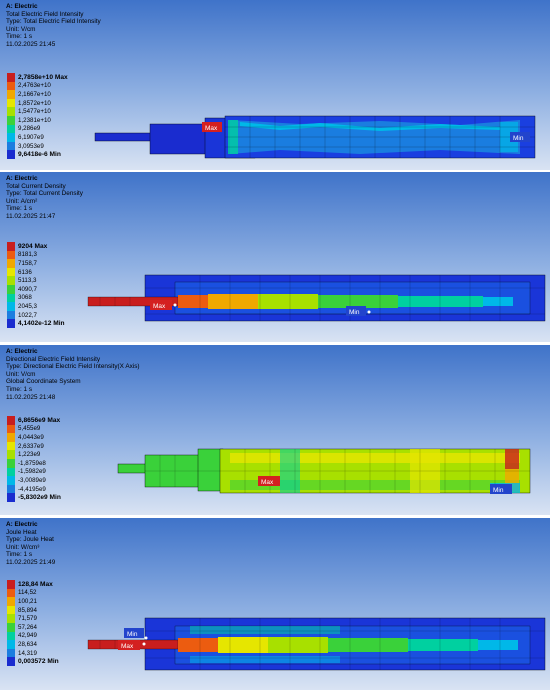 The height and width of the screenshot is (690, 550). Describe the element at coordinates (34, 120) in the screenshot. I see `legend-label: 1,2381e+10` at that location.